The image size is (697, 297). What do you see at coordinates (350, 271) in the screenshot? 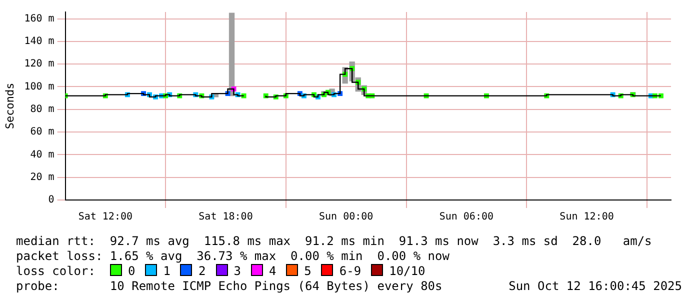
I see `legend-label: 6-9` at bounding box center [350, 271].